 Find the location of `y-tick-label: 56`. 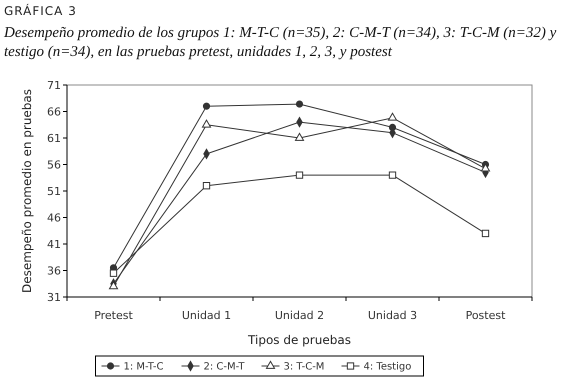

y-tick-label: 56 is located at coordinates (54, 165).